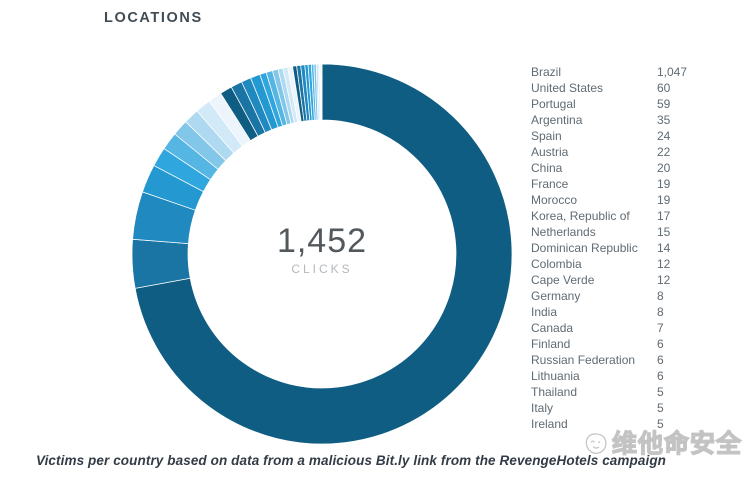  I want to click on legend-country-label: Russian Federation, so click(583, 360).